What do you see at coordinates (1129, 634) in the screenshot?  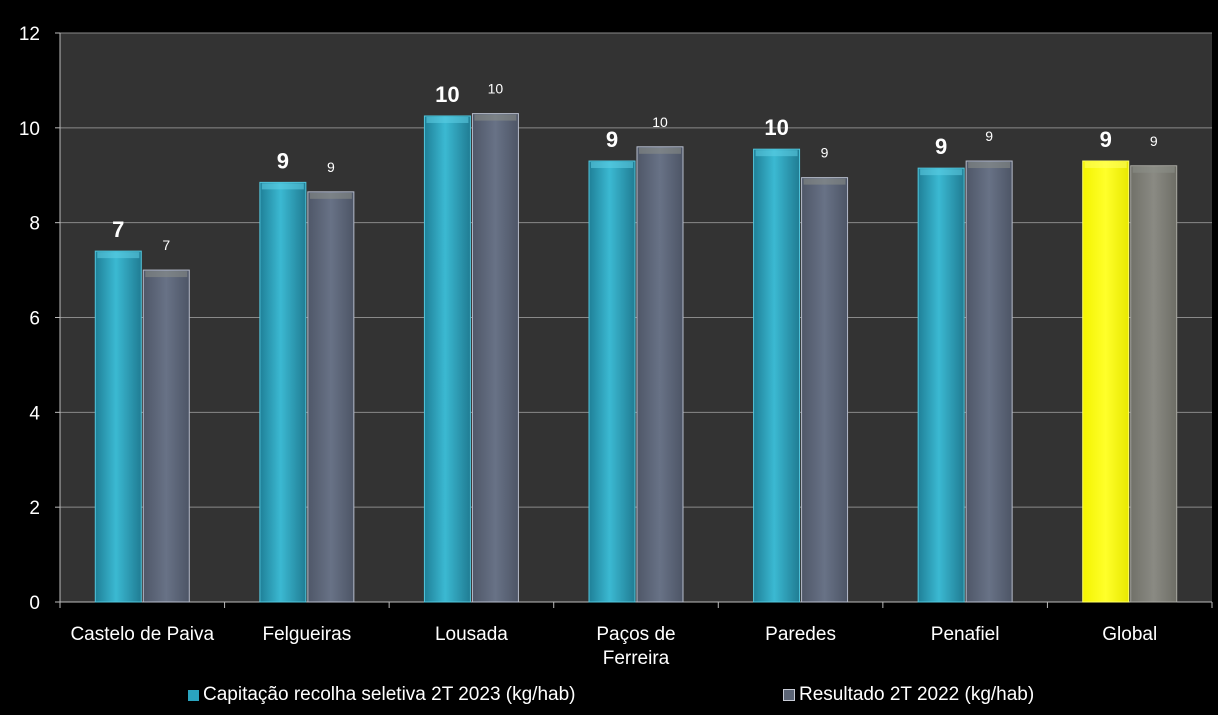 I see `x-tick-label: Global` at bounding box center [1129, 634].